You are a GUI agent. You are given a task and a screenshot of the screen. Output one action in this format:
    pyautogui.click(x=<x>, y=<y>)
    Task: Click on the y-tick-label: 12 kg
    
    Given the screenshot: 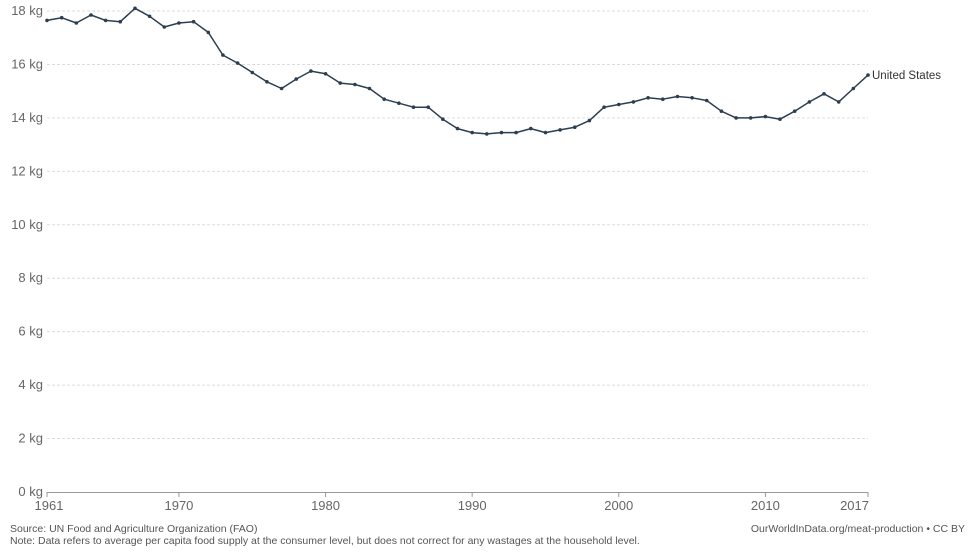 What is the action you would take?
    pyautogui.click(x=27, y=170)
    